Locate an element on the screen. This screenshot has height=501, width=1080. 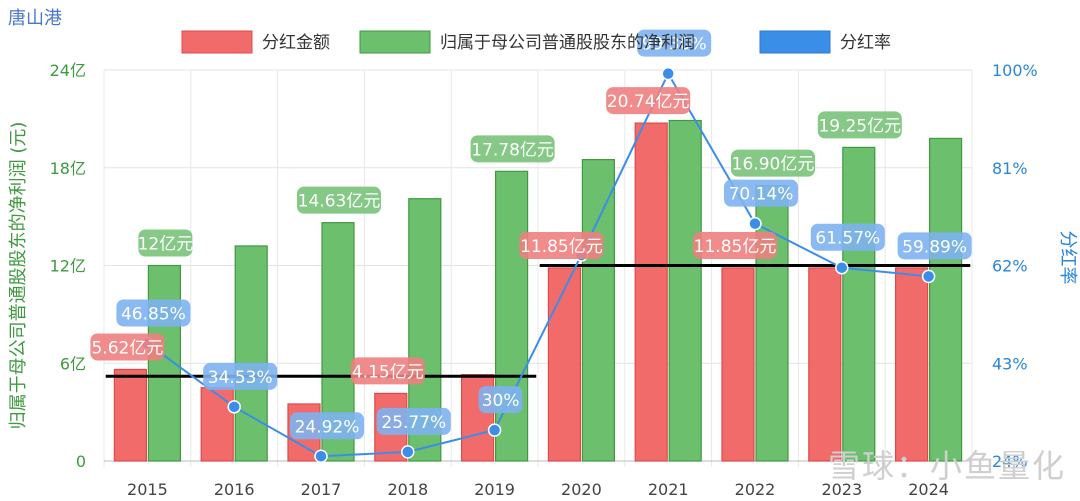
label-payout-2021-badge is located at coordinates (674, 43).